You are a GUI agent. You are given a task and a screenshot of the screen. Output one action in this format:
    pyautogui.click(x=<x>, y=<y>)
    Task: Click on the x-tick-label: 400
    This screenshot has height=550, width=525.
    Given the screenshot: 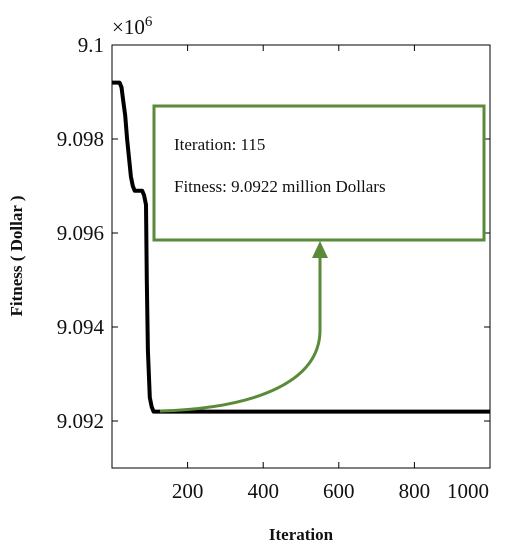 What is the action you would take?
    pyautogui.click(x=263, y=491)
    